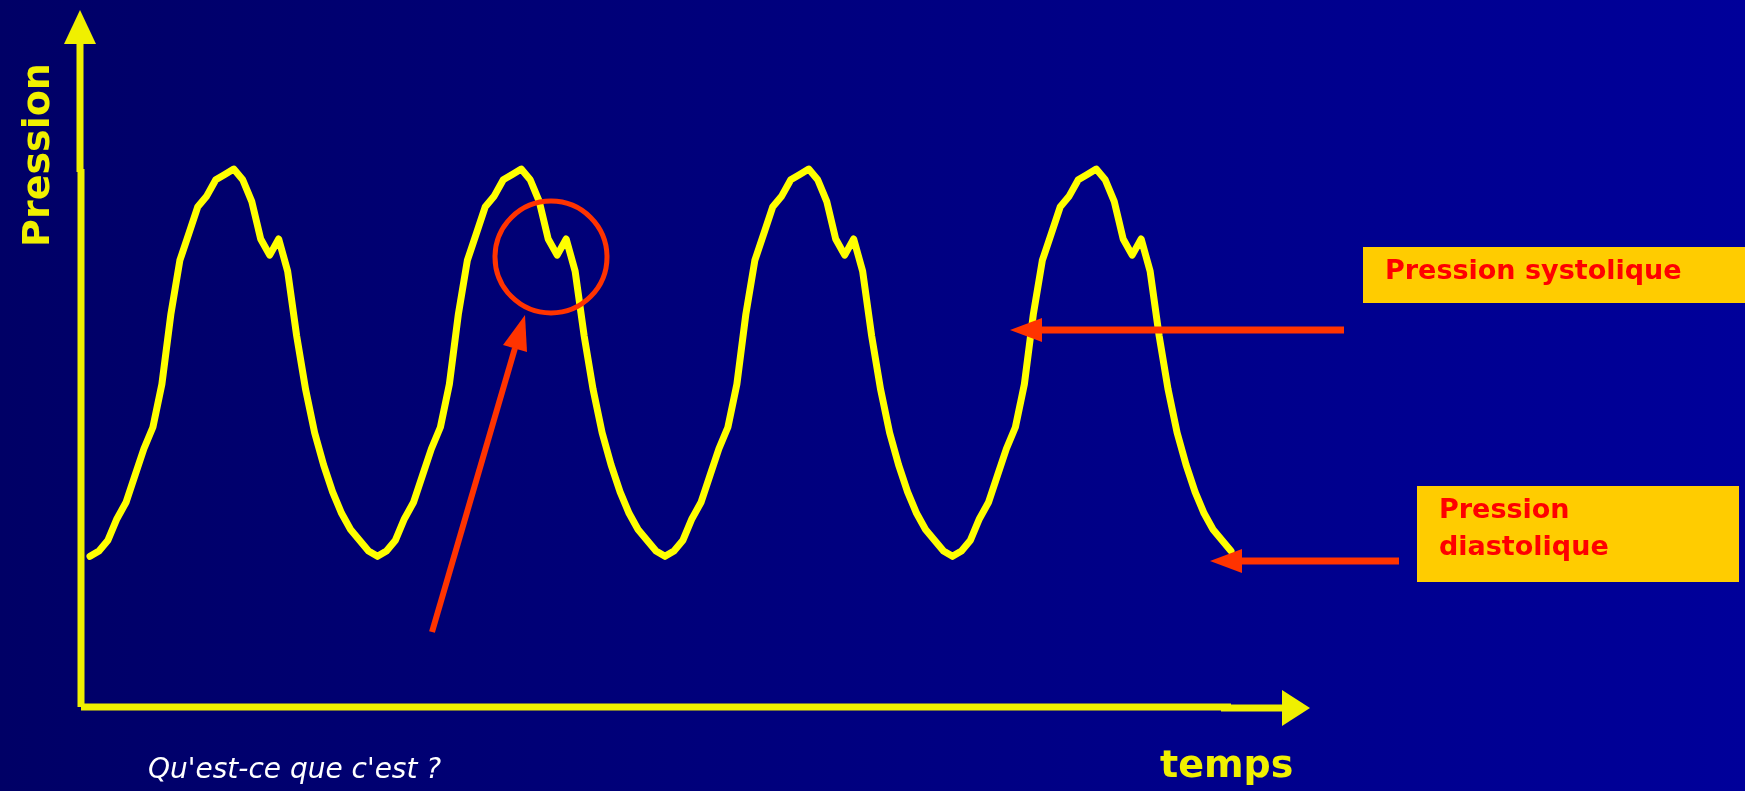 This screenshot has width=1745, height=791. I want to click on text: Pression diastolique, so click(1524, 527).